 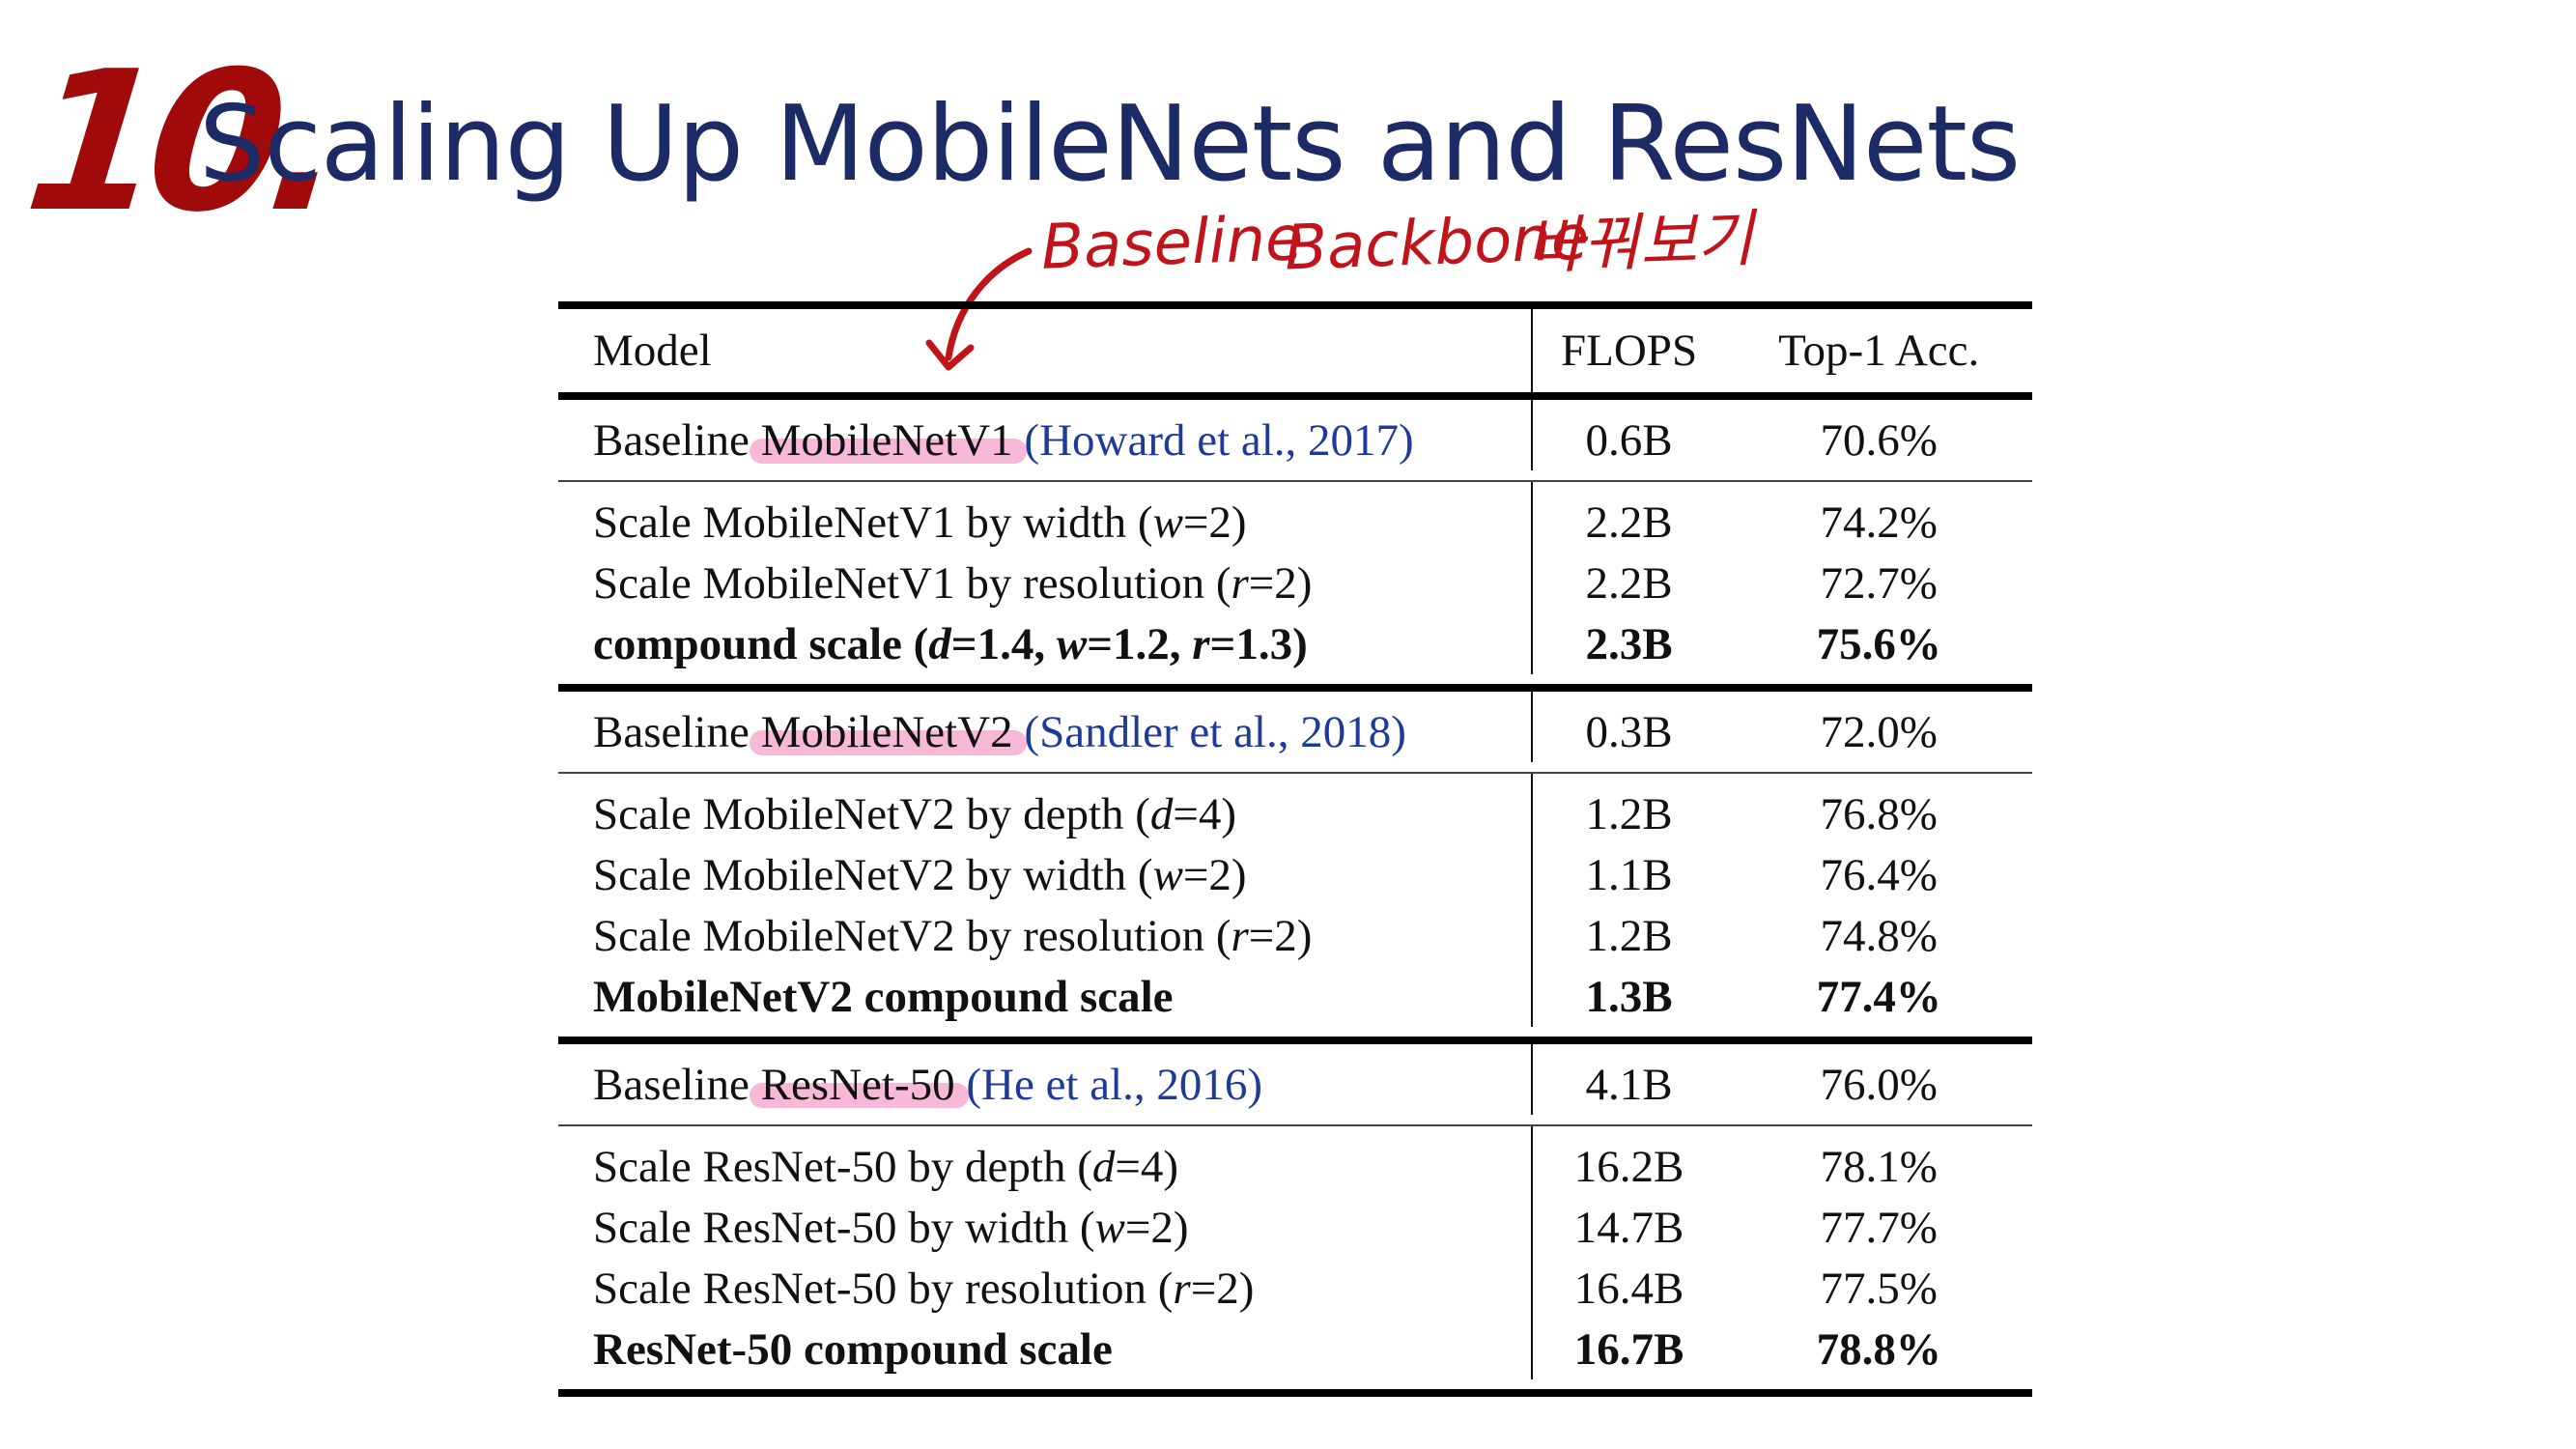 I want to click on flops-cell: 1.3B, so click(x=1628, y=996).